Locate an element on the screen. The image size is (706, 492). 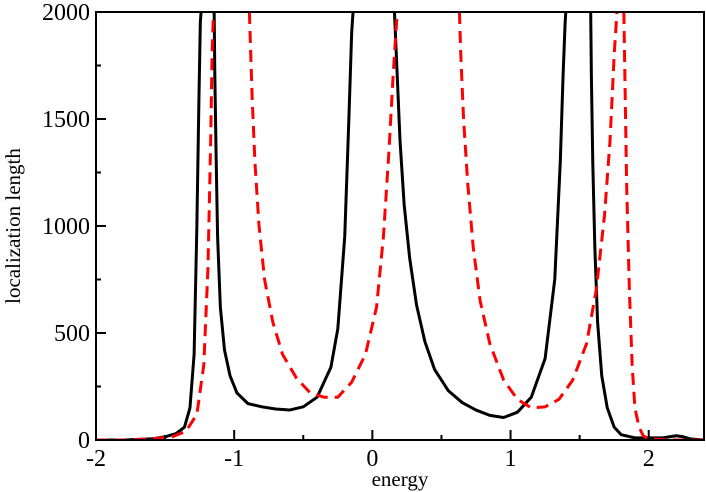
y-tick-label-2: 1000 is located at coordinates (66, 227).